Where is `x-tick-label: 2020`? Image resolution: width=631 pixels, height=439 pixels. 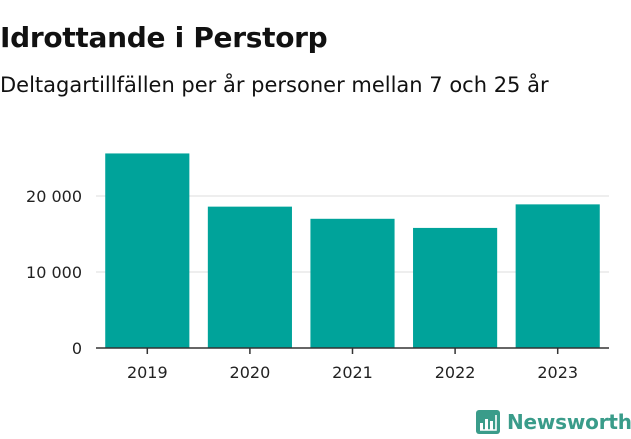
x-tick-label: 2020 is located at coordinates (250, 372).